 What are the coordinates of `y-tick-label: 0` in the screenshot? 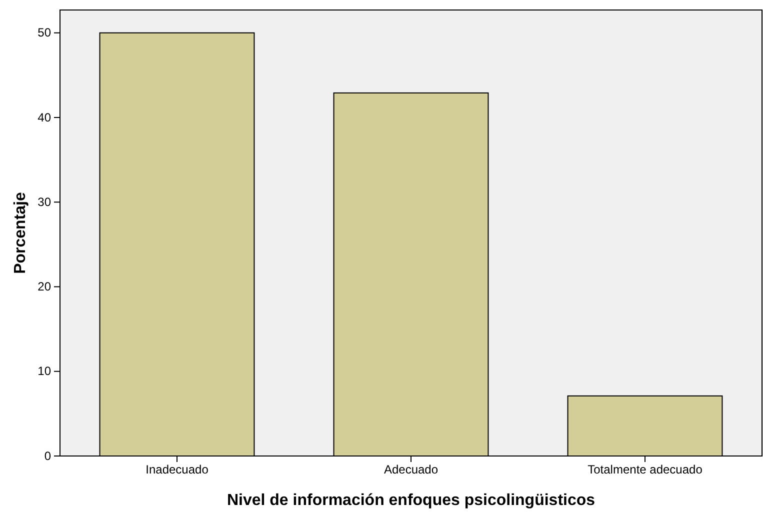 It's located at (48, 455).